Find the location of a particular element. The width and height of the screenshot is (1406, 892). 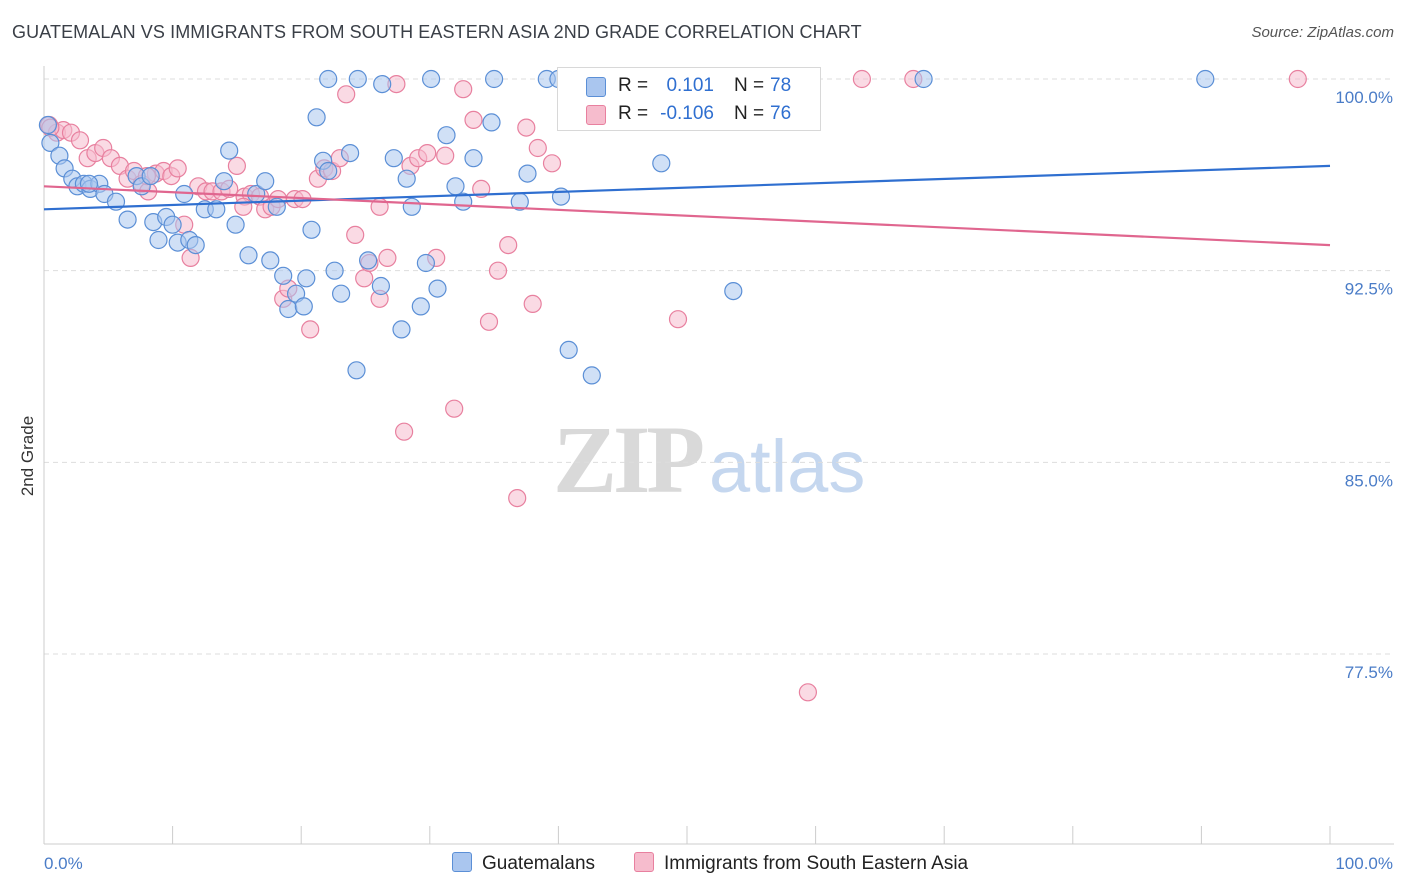

legend-swatch-blue is located at coordinates (462, 862).